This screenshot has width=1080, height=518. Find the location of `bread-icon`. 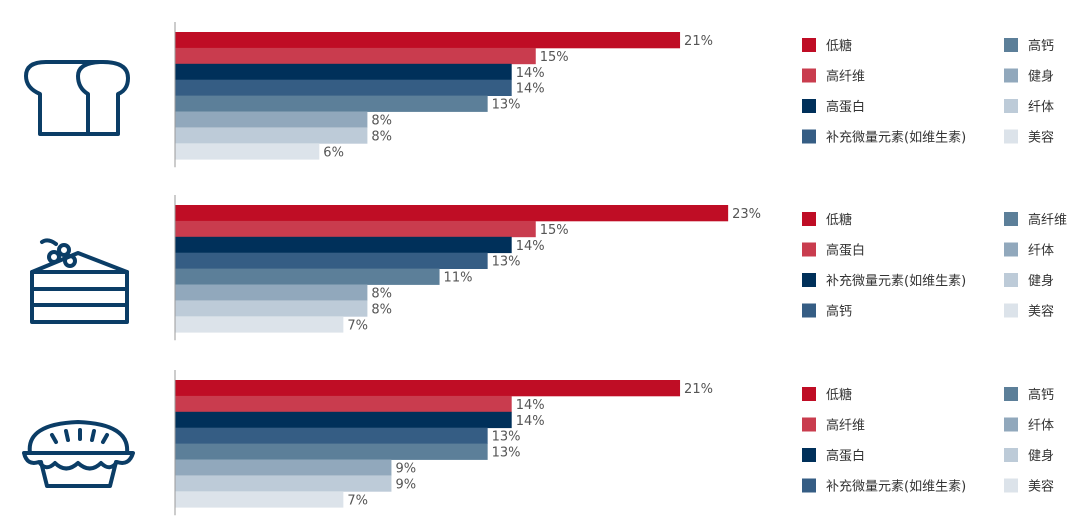

bread-icon is located at coordinates (77, 98).